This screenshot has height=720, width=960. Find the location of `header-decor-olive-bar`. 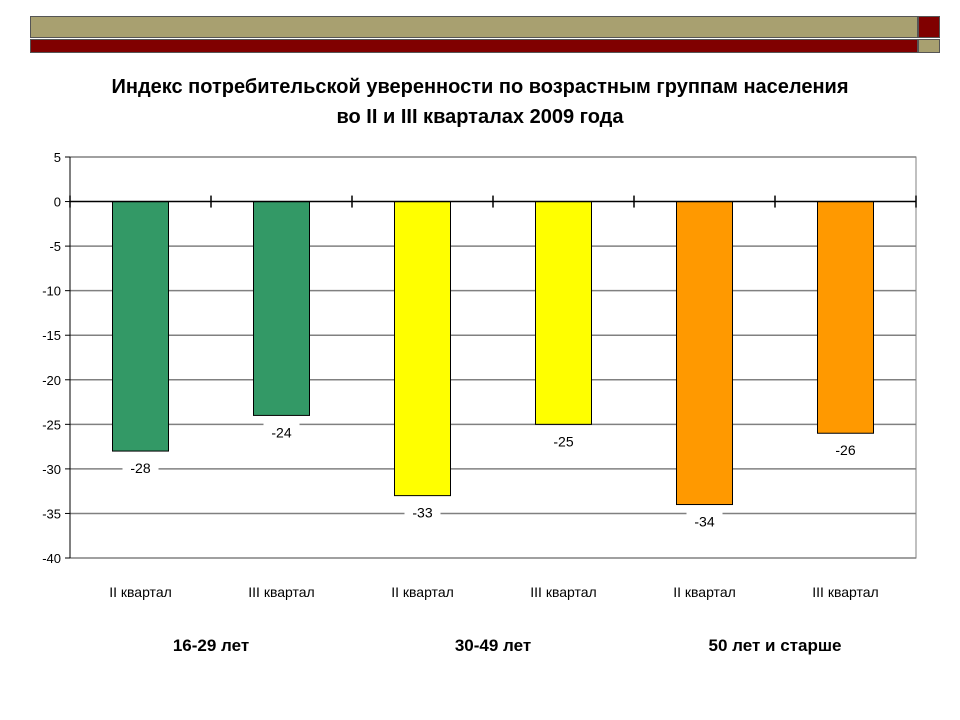

header-decor-olive-bar is located at coordinates (474, 27).